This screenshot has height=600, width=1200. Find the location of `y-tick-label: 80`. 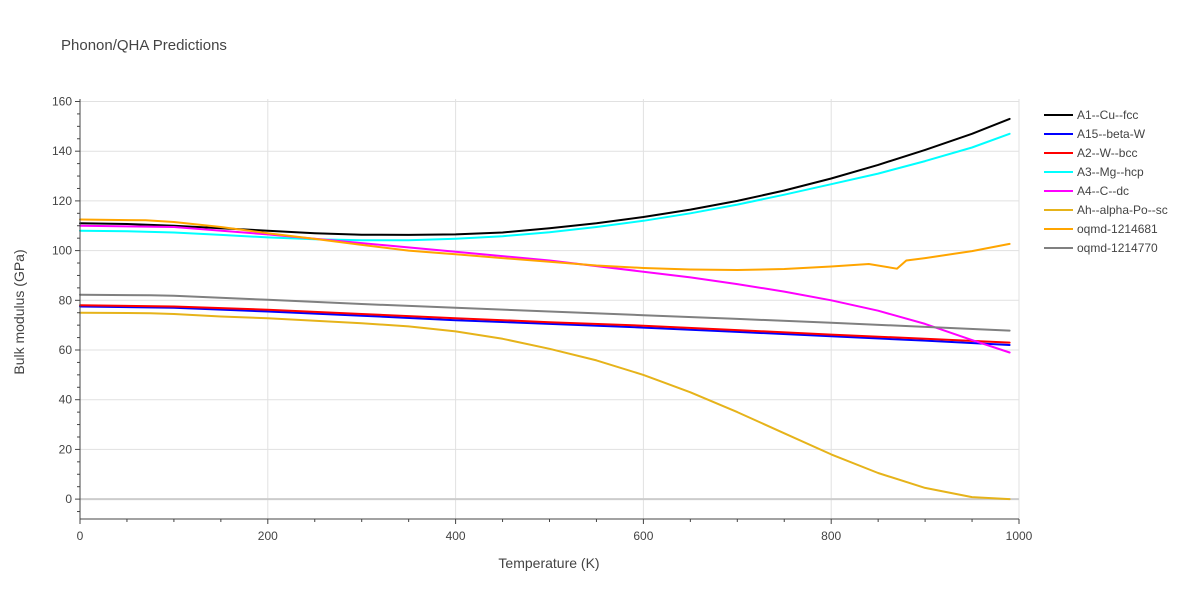

y-tick-label: 80 is located at coordinates (66, 300).